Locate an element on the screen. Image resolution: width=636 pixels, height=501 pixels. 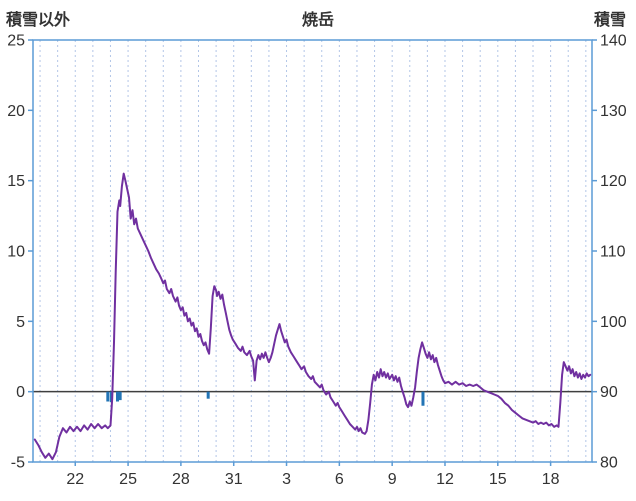
left-axis-tick-label: 25 is located at coordinates (16, 41).